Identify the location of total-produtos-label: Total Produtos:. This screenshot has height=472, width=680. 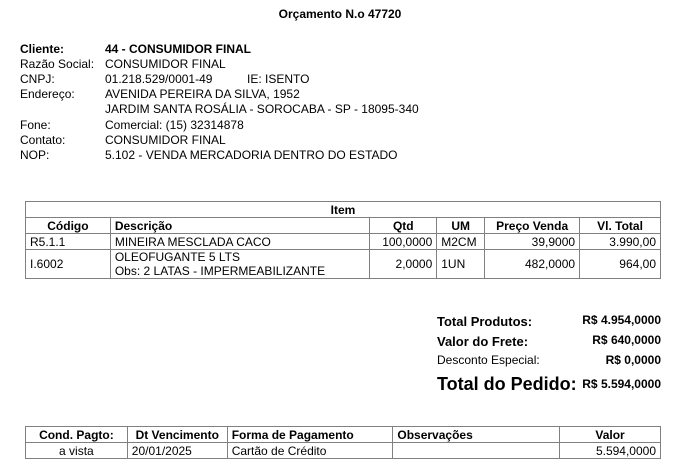
(485, 321).